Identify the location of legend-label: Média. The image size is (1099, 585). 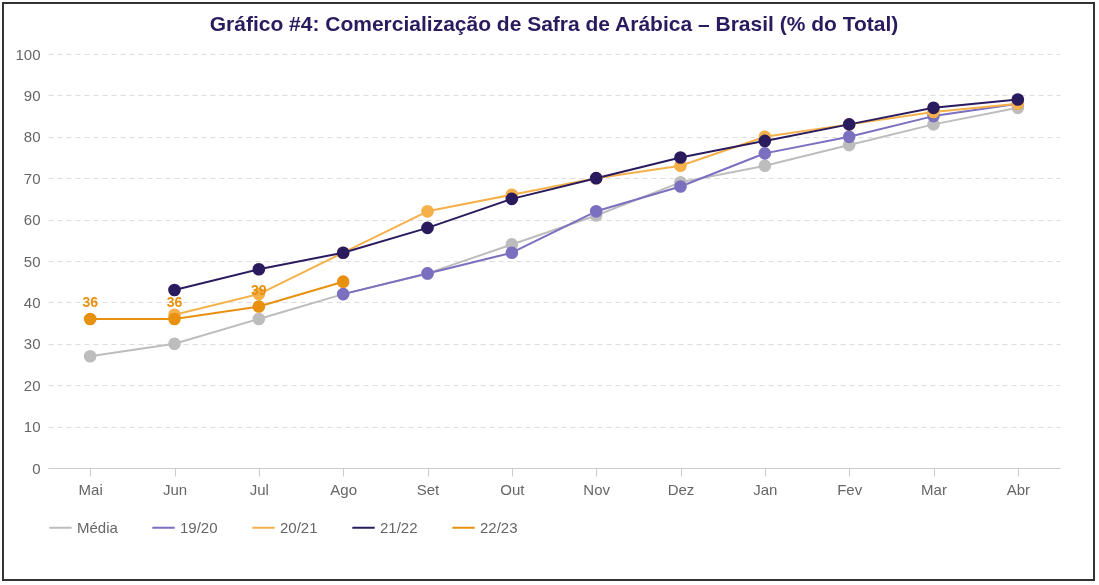
(98, 527).